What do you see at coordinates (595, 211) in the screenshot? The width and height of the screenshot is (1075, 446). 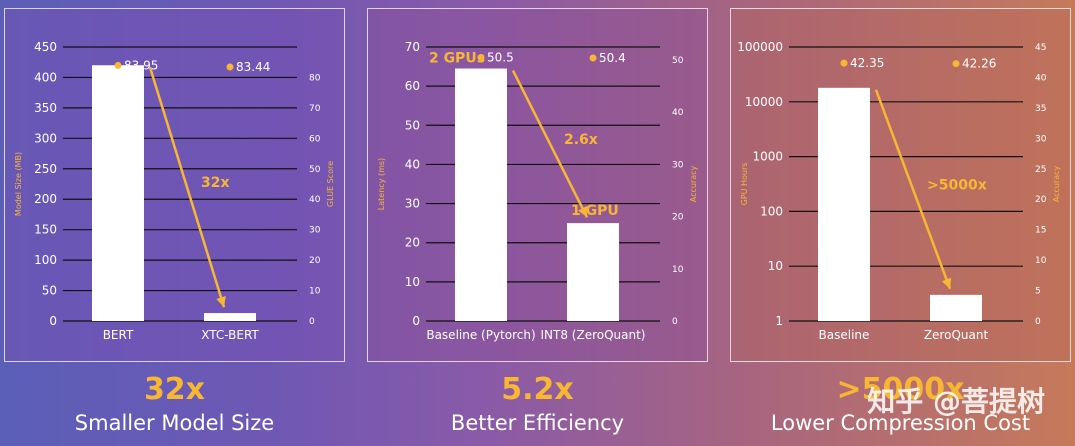 I see `bar-annotation: 1 GPU` at bounding box center [595, 211].